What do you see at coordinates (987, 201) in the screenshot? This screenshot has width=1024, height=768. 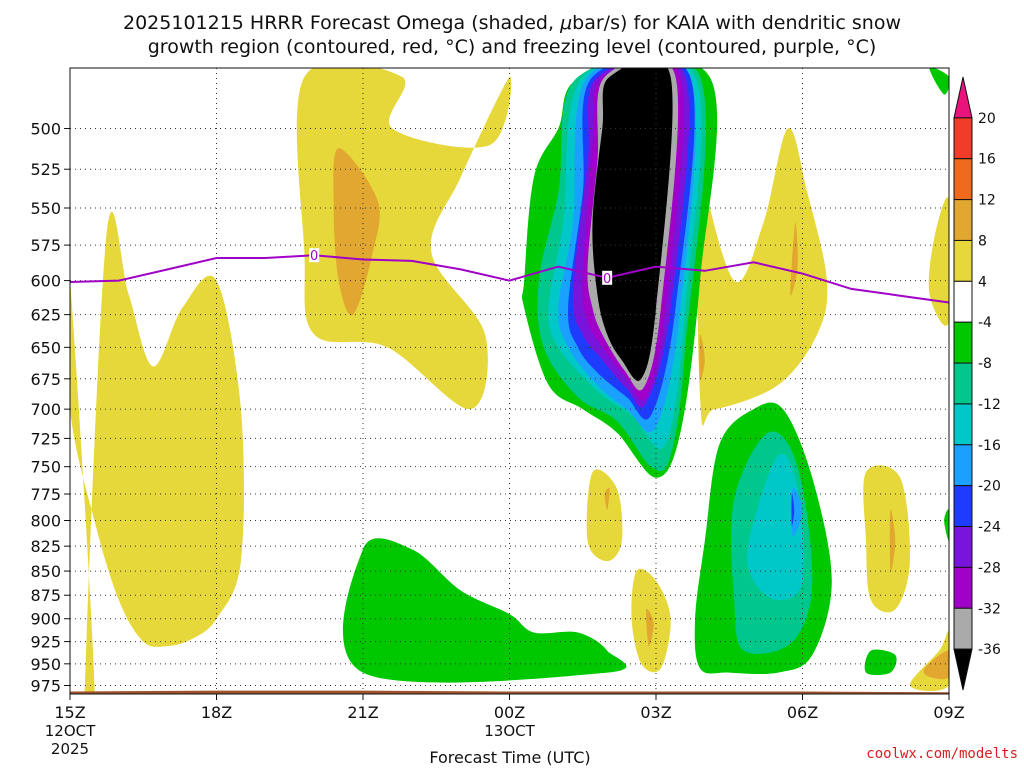 I see `colorbar-label: 12` at bounding box center [987, 201].